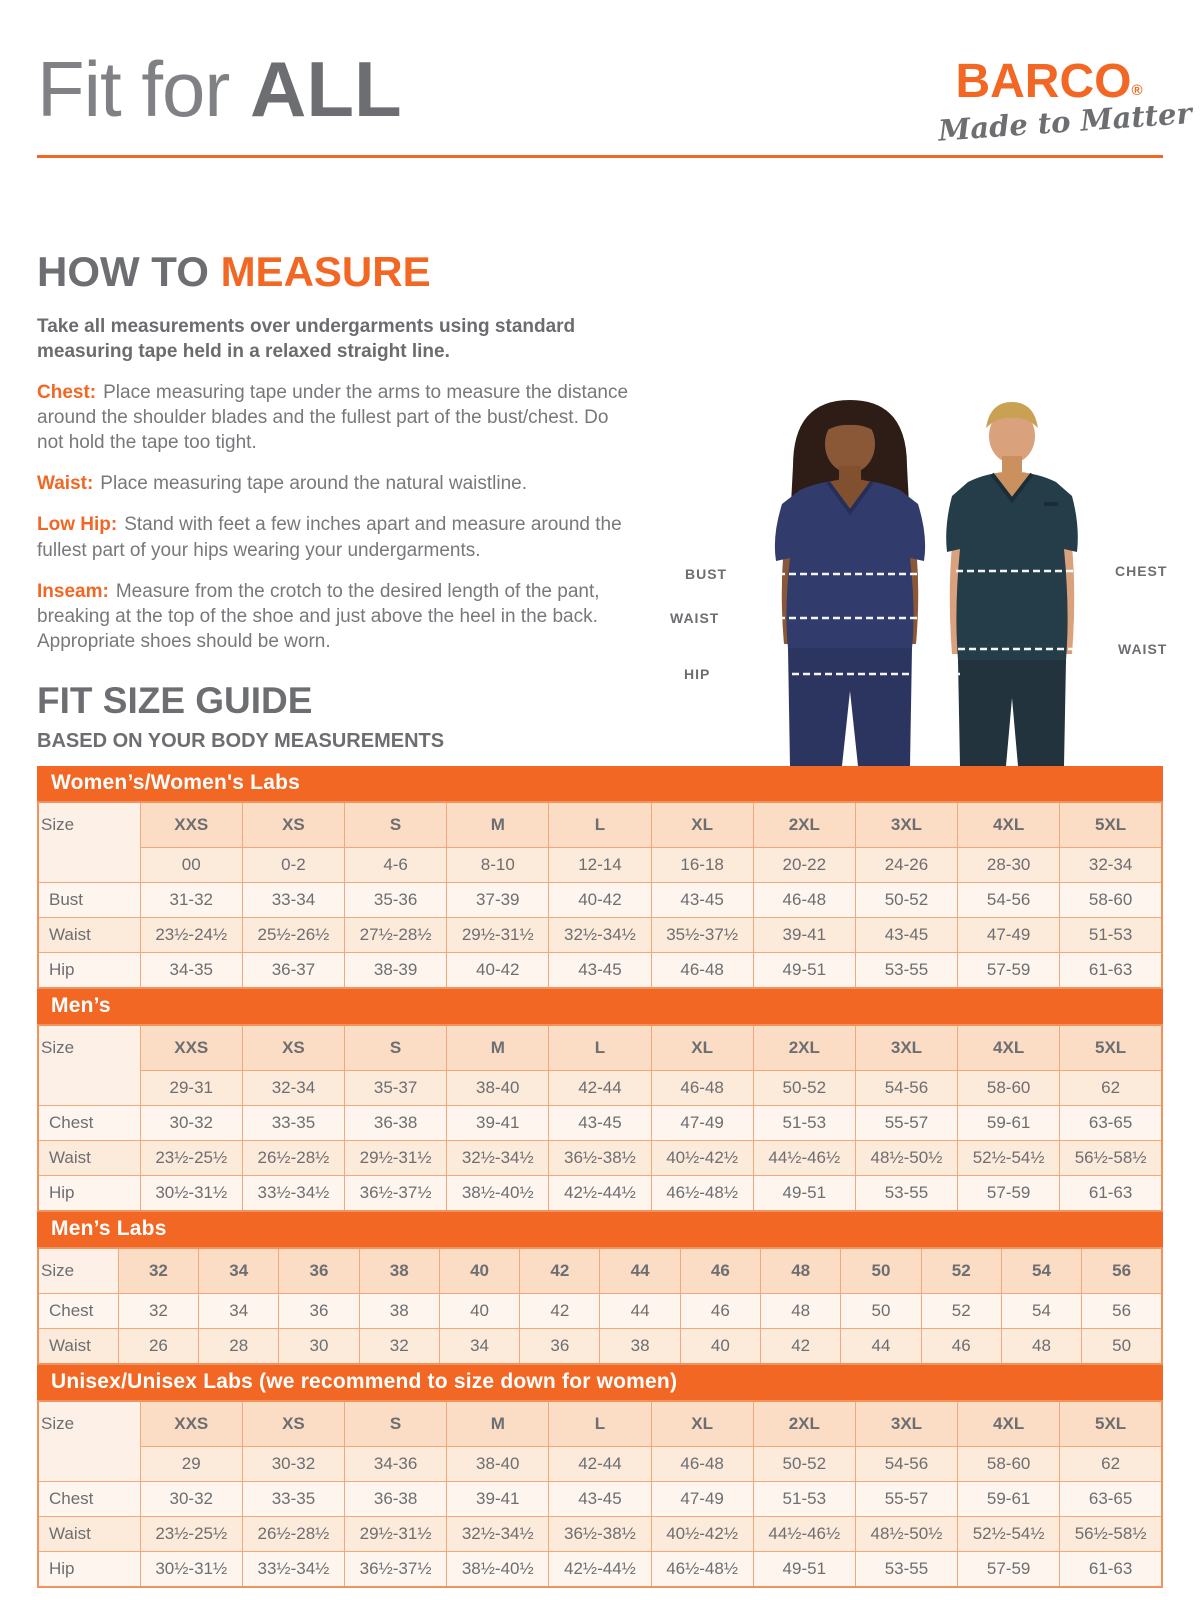 The image size is (1200, 1600). I want to click on value-cell: 39-41, so click(498, 1123).